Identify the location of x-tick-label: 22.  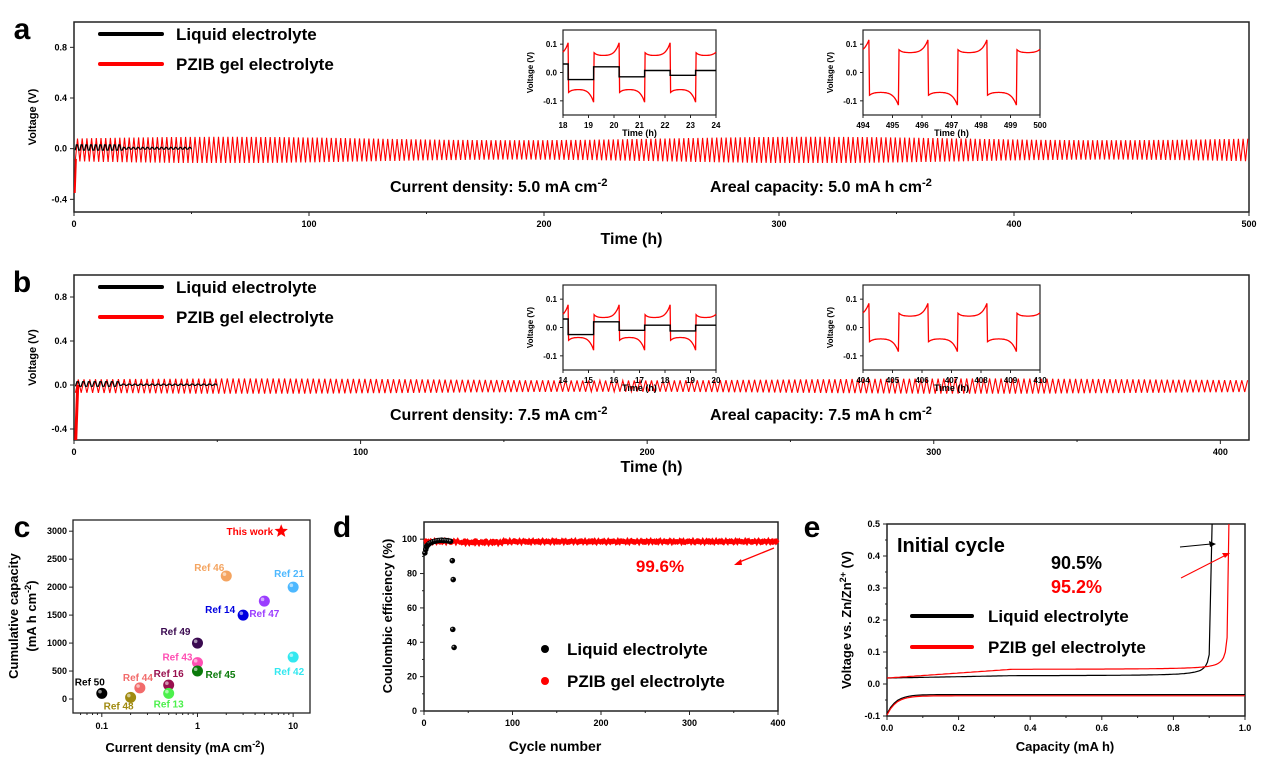
(665, 125).